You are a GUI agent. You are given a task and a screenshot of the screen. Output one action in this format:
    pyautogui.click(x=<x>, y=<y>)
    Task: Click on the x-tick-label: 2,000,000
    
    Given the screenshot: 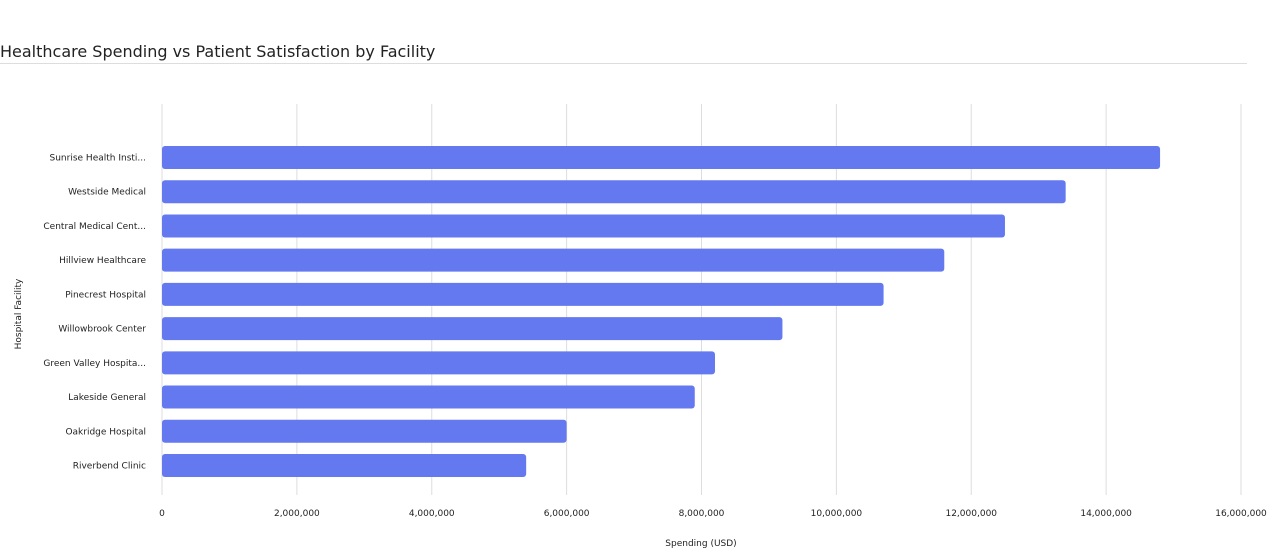 What is the action you would take?
    pyautogui.click(x=297, y=514)
    